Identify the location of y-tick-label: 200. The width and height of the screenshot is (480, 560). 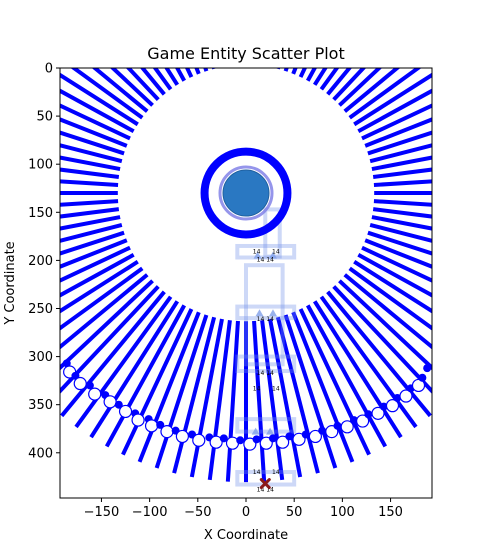
(40, 261).